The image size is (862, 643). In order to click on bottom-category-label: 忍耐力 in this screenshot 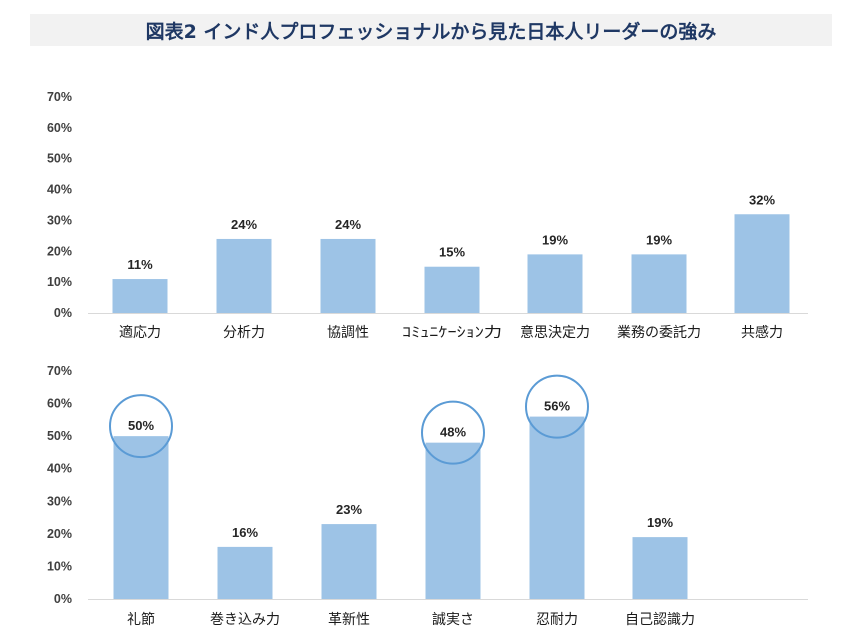, I will do `click(557, 620)`.